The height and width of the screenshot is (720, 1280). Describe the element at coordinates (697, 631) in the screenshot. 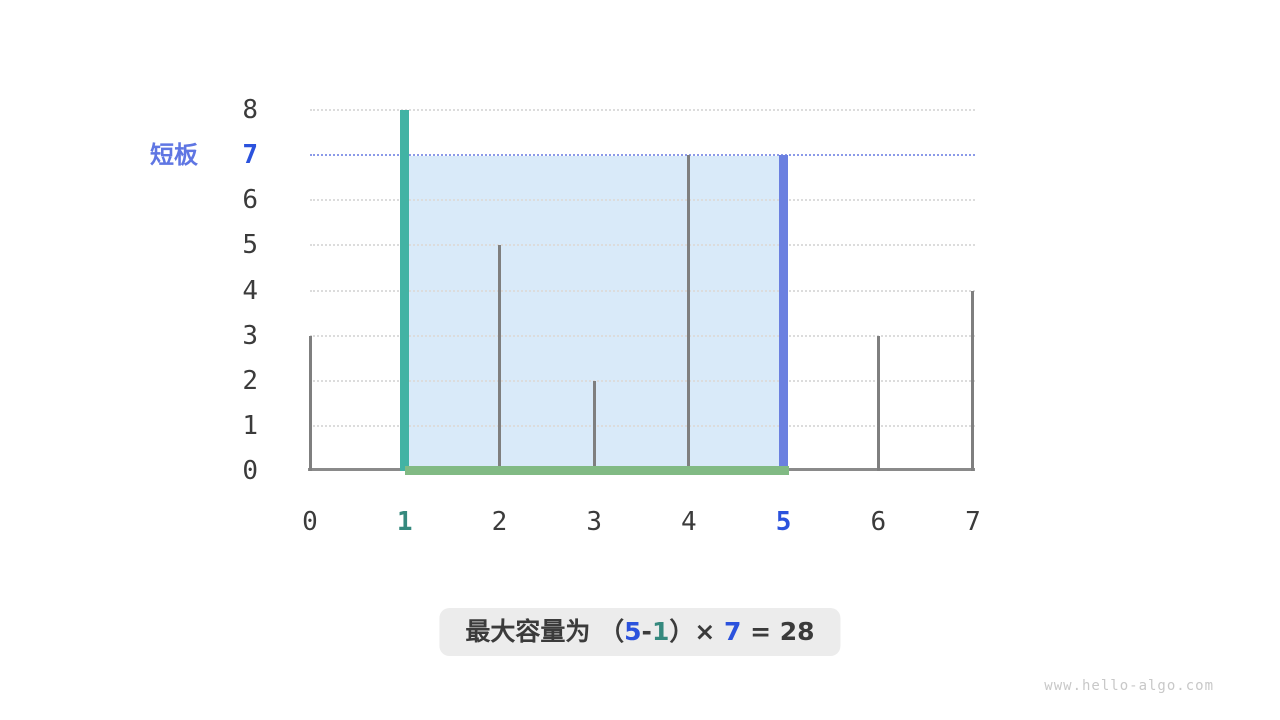

I see `formula-part: ）×` at that location.